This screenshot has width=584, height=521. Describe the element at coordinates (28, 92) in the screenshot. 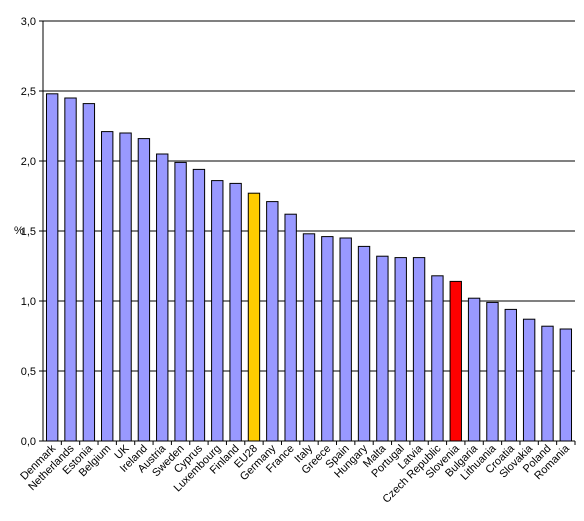

I see `y-tick-label: 2,5` at that location.